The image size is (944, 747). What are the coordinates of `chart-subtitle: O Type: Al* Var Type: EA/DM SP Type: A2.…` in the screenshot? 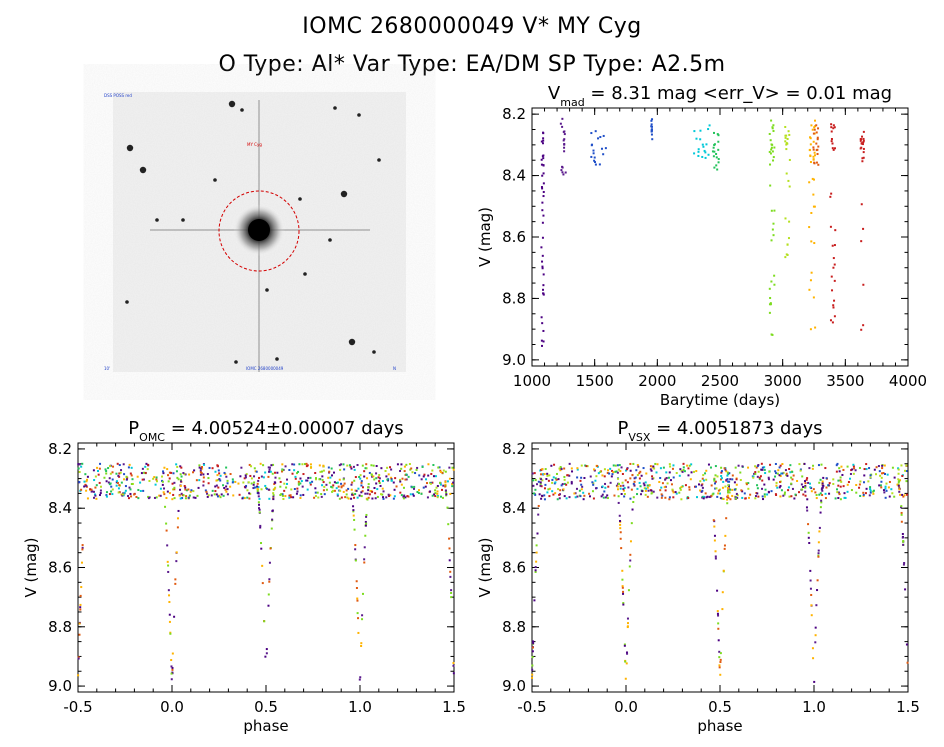 It's located at (472, 64).